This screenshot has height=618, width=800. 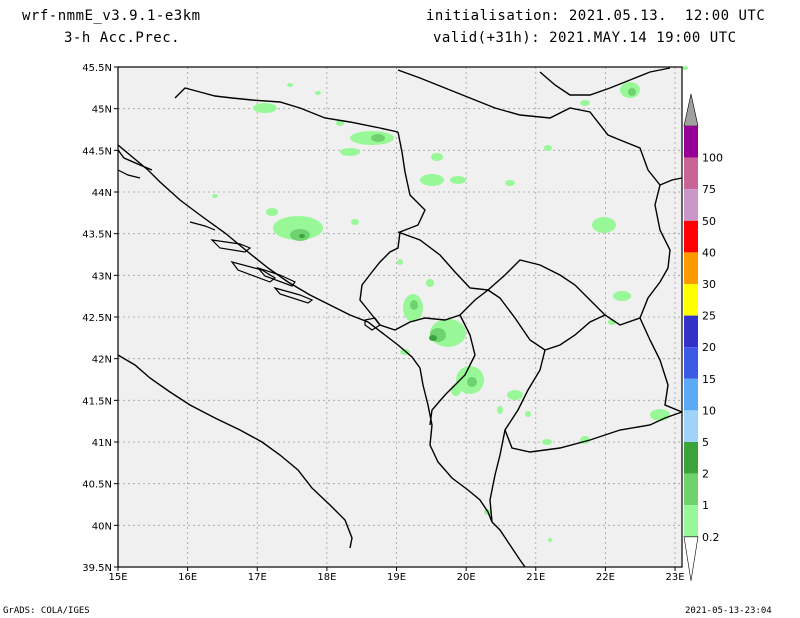 What do you see at coordinates (102, 193) in the screenshot?
I see `lat-label: 44N` at bounding box center [102, 193].